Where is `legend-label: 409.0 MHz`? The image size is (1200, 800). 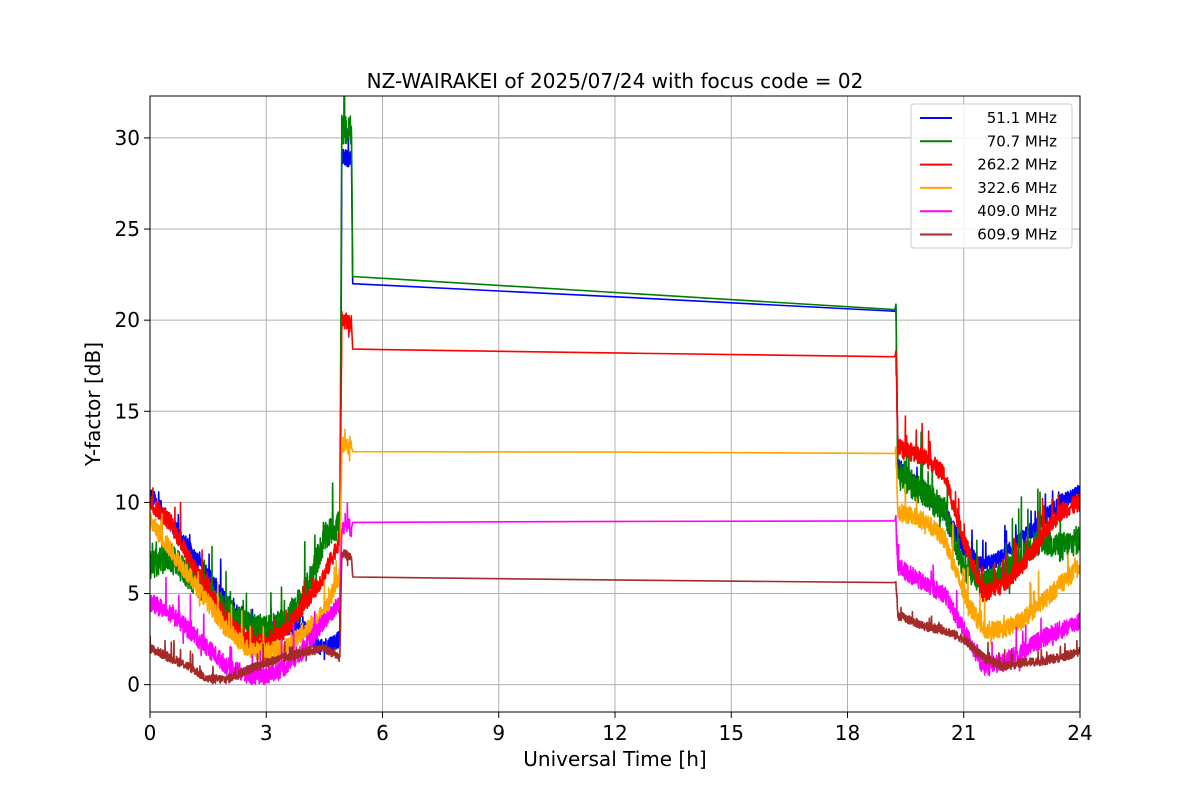
legend-label: 409.0 MHz is located at coordinates (1017, 211).